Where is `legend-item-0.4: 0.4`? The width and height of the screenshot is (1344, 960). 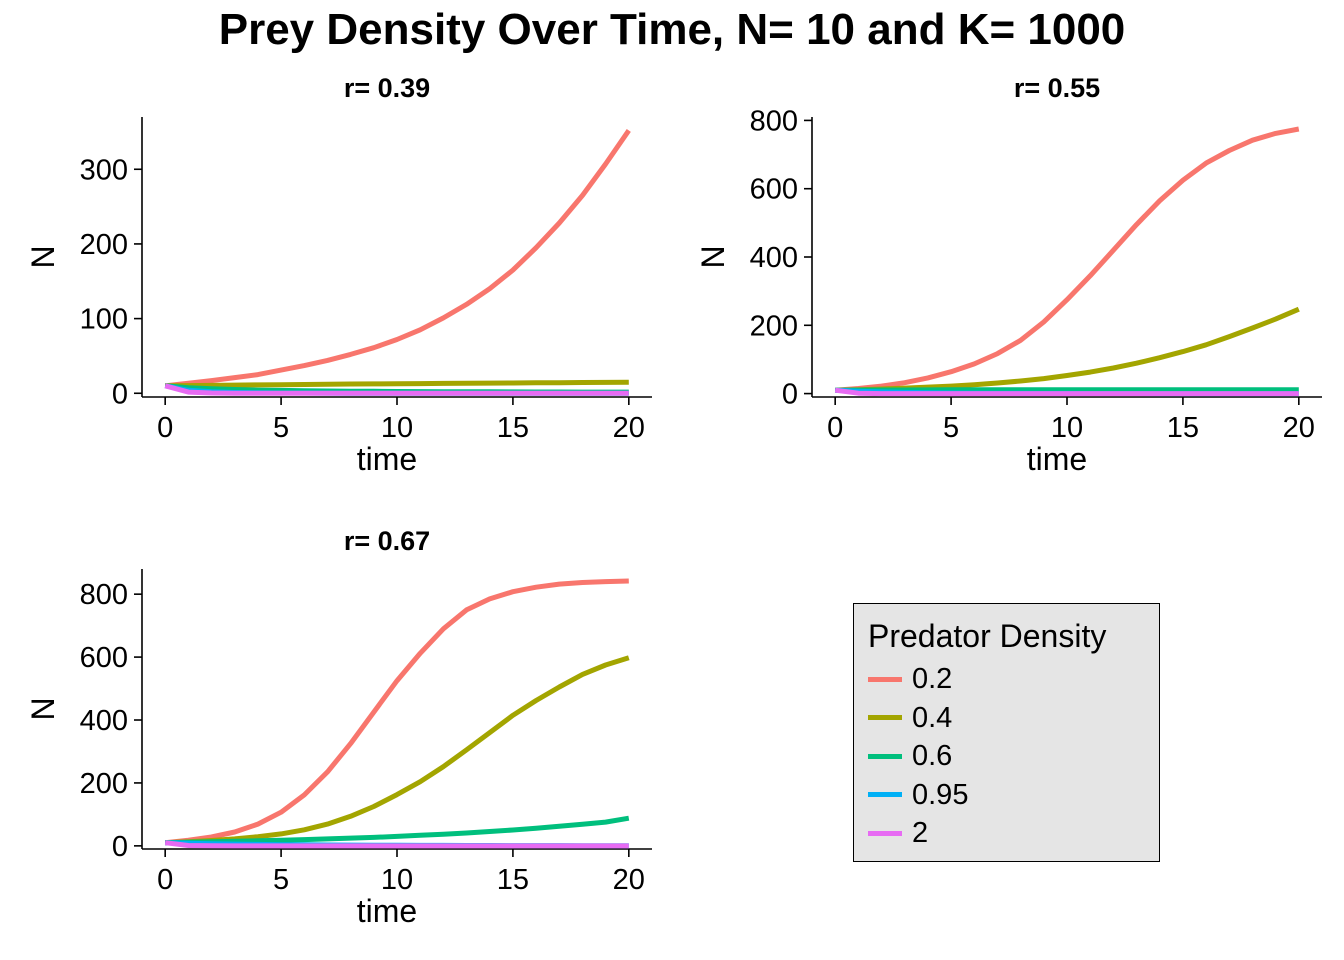
legend-item-0.4: 0.4 is located at coordinates (918, 718).